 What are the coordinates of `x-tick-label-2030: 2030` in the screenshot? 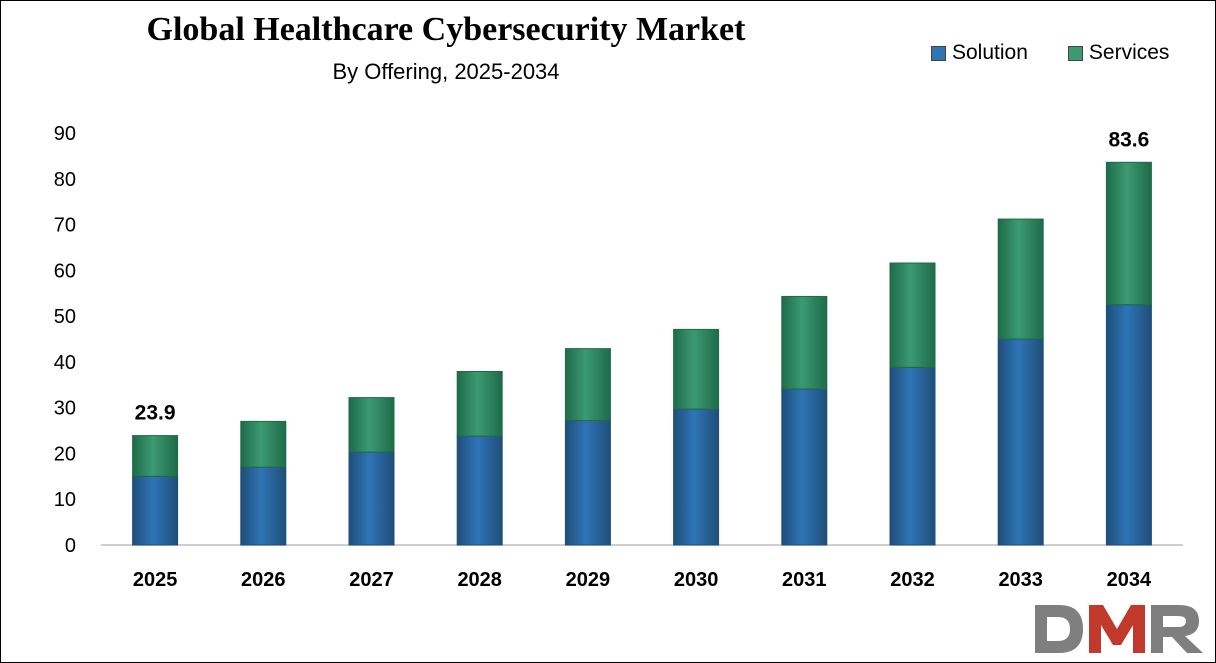 It's located at (696, 580).